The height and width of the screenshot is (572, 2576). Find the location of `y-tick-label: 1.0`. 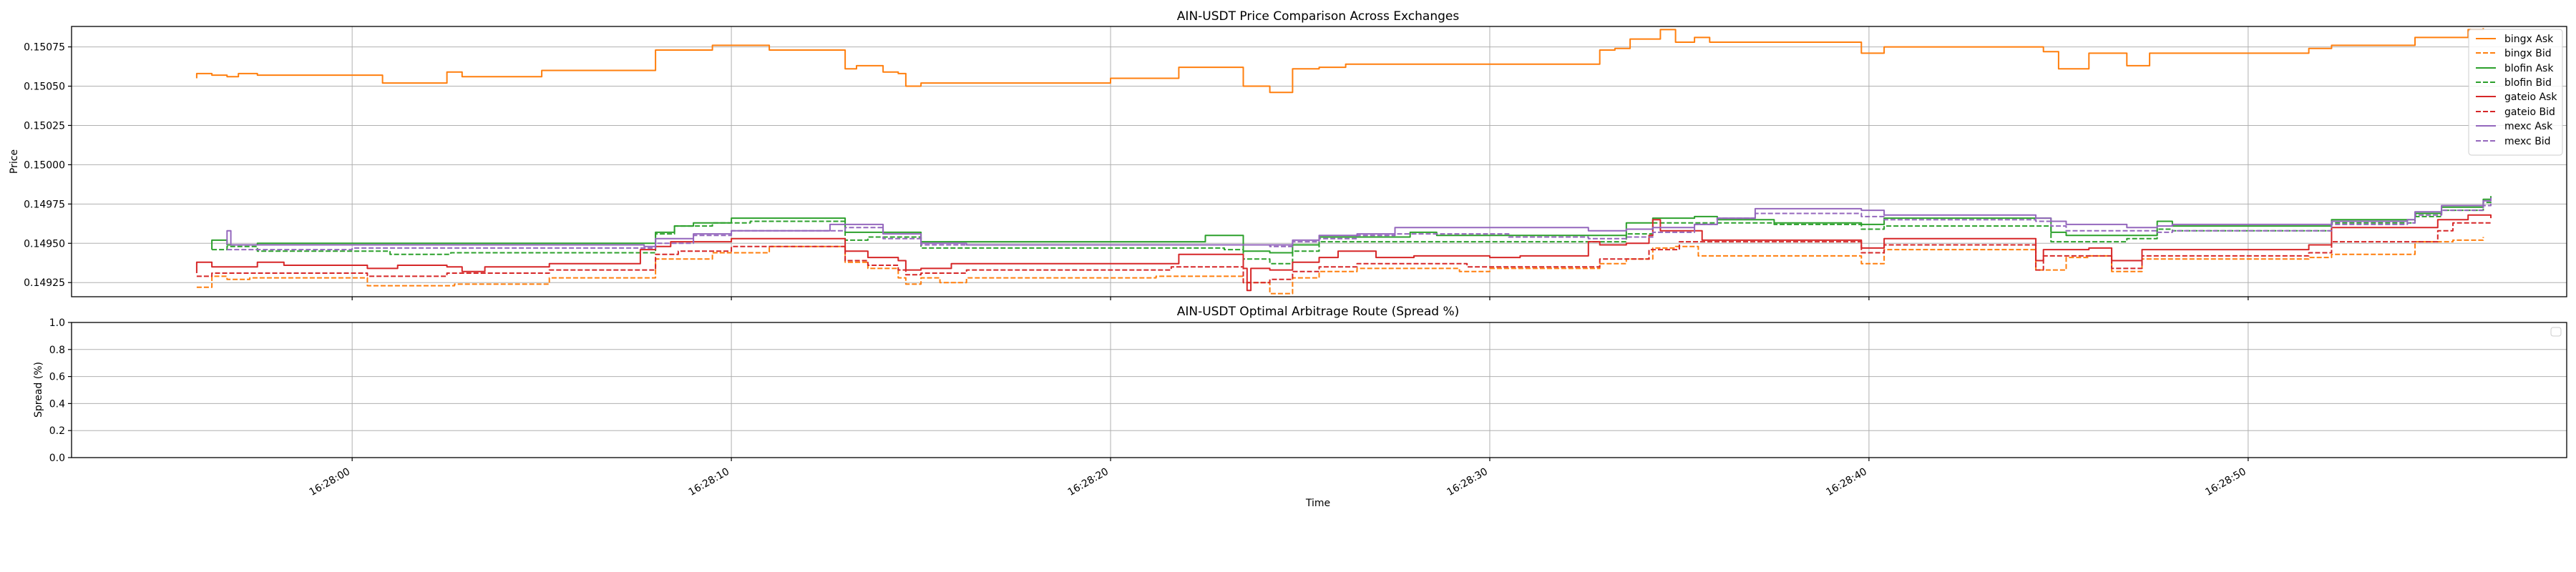

y-tick-label: 1.0 is located at coordinates (57, 323).